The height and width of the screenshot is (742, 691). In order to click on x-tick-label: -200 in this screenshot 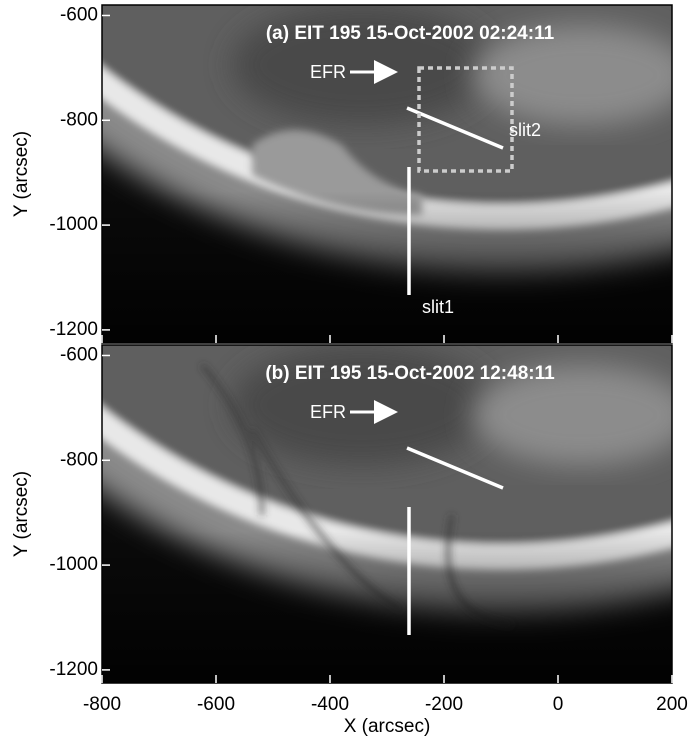, I will do `click(444, 704)`.